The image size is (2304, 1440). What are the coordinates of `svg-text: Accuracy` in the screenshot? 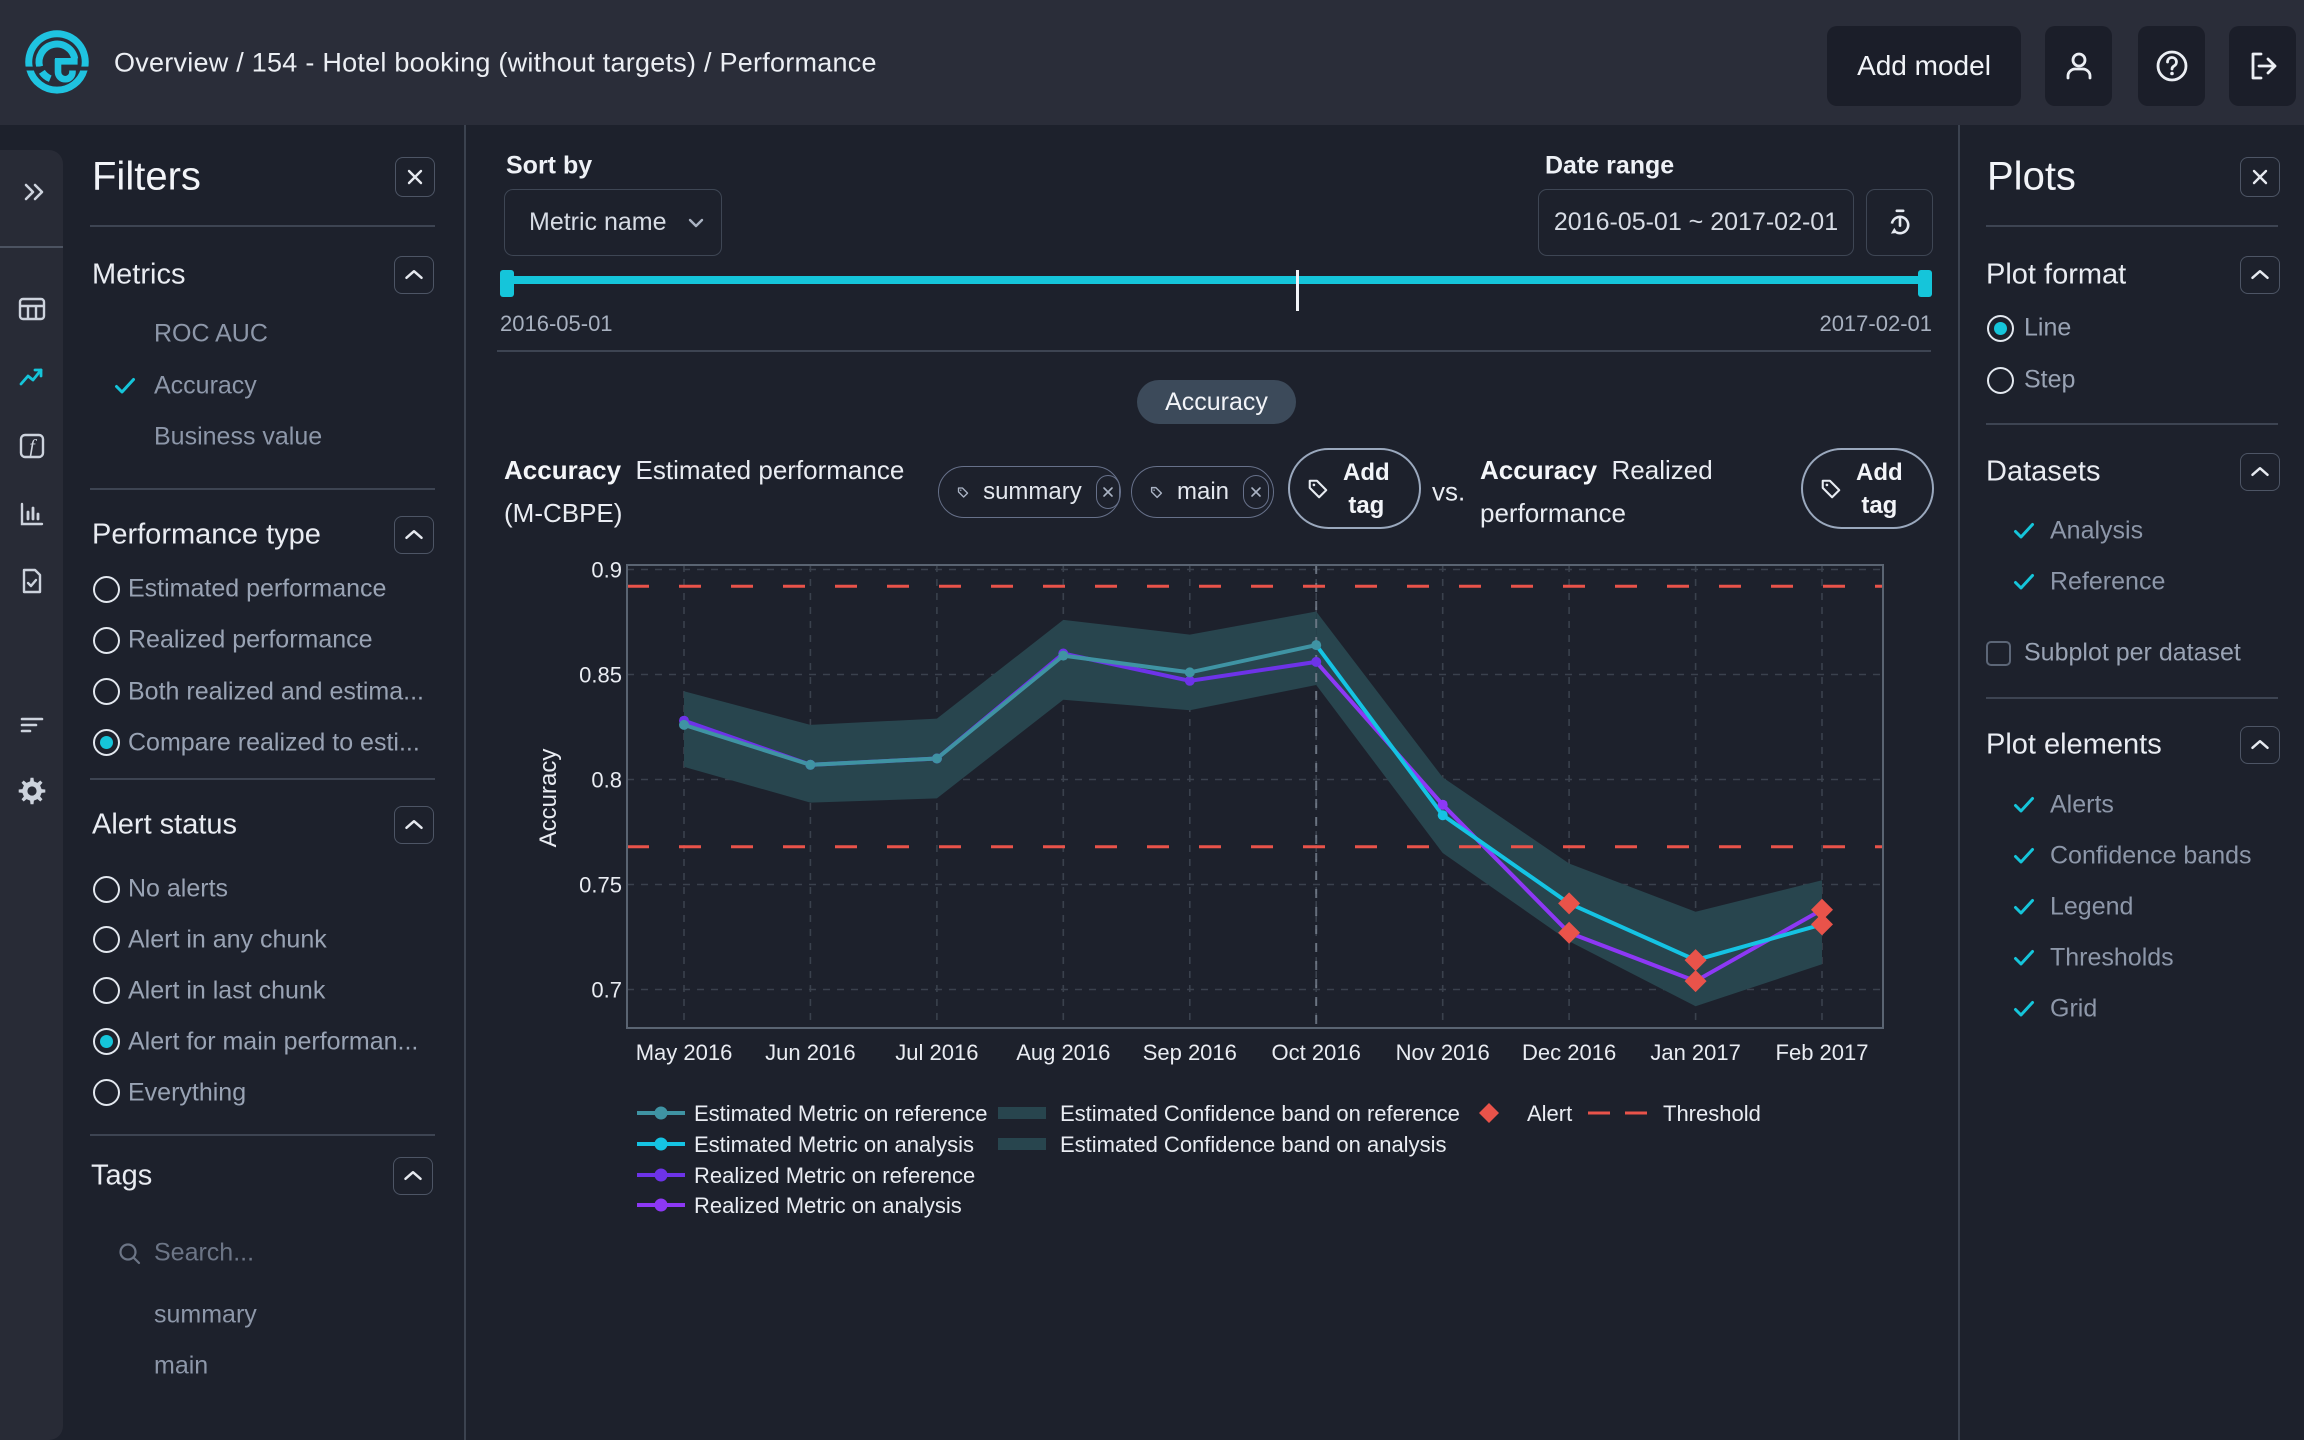 It's located at (548, 798).